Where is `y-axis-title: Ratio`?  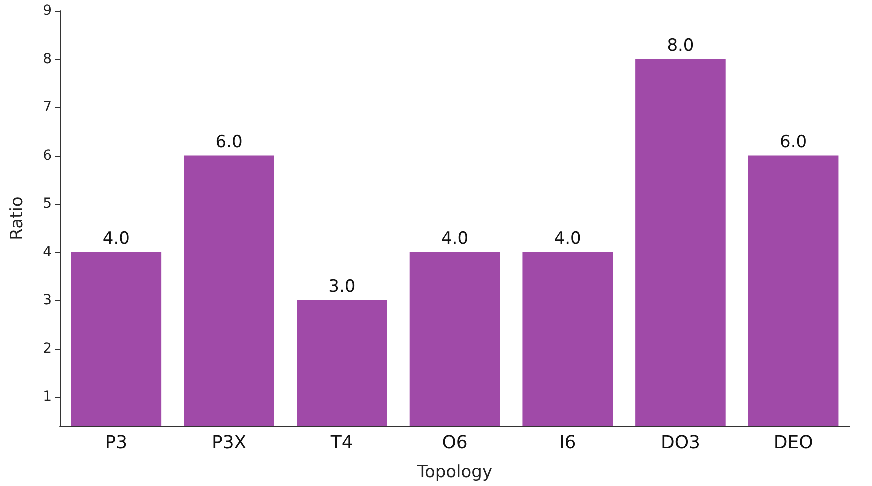 y-axis-title: Ratio is located at coordinates (18, 218).